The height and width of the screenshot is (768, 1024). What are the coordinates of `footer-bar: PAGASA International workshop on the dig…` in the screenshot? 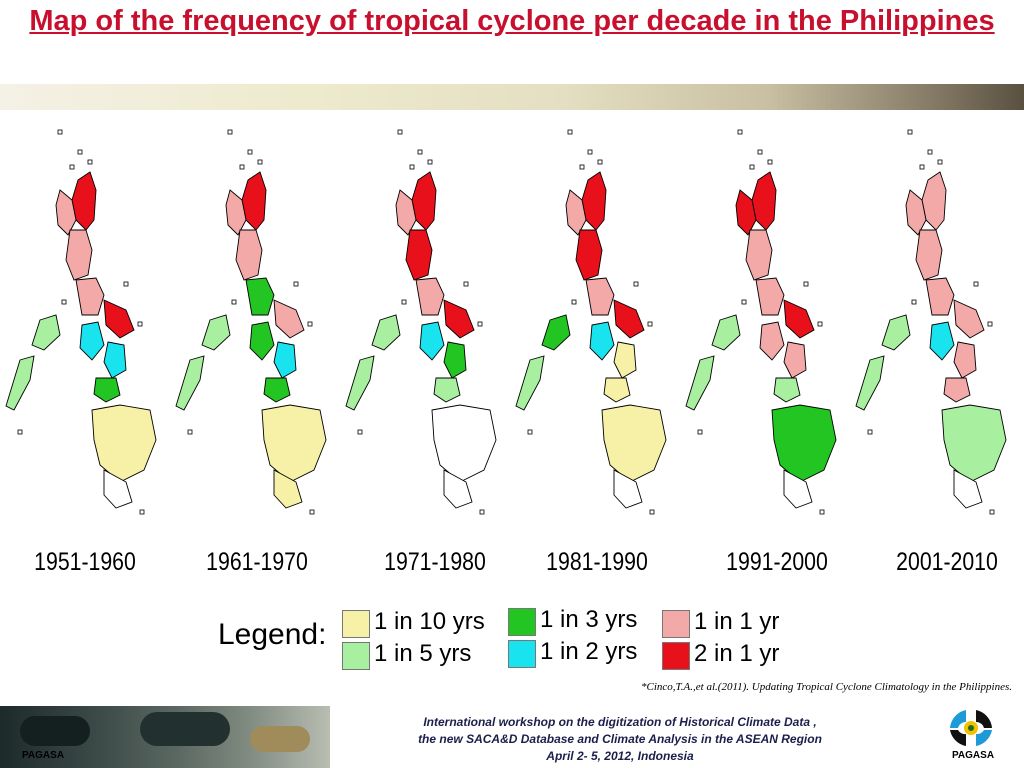 It's located at (512, 737).